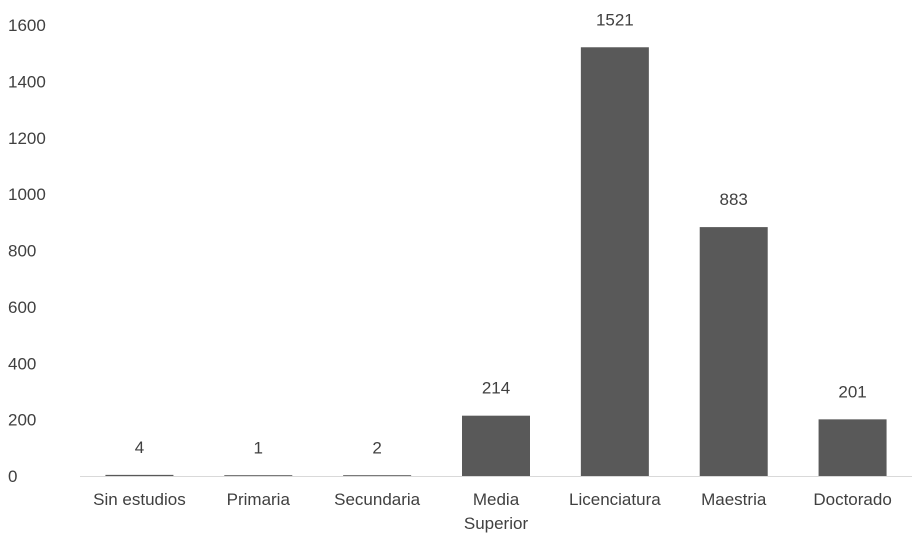 The height and width of the screenshot is (542, 914). Describe the element at coordinates (259, 499) in the screenshot. I see `x-tick-label: Primaria` at that location.